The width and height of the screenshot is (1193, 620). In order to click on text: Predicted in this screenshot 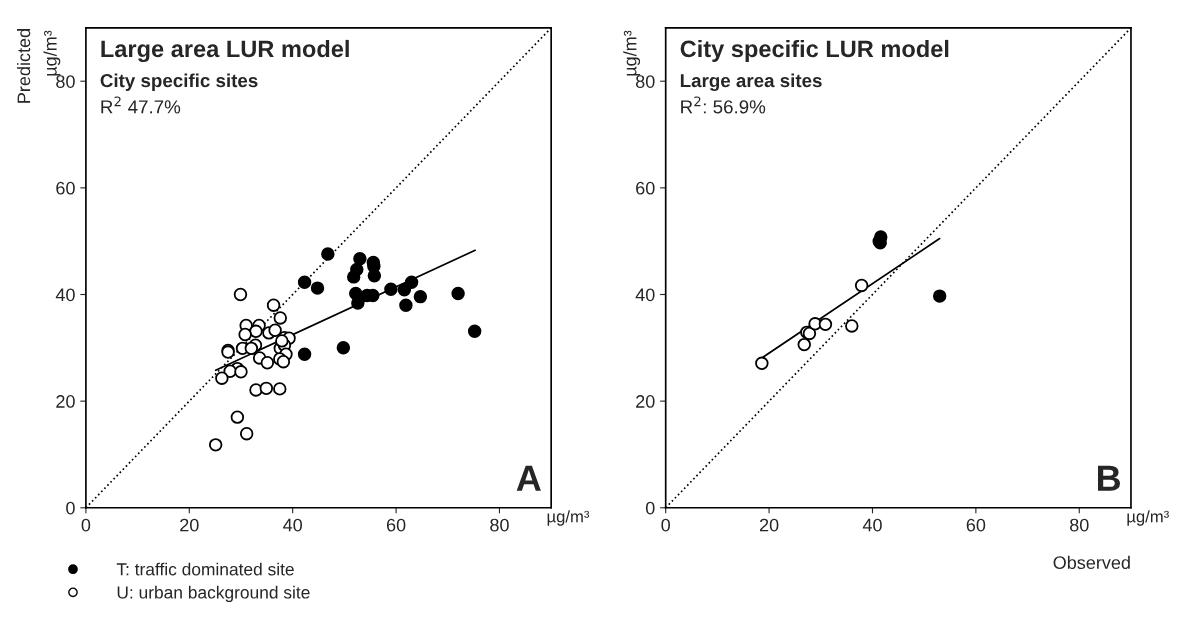, I will do `click(24, 66)`.